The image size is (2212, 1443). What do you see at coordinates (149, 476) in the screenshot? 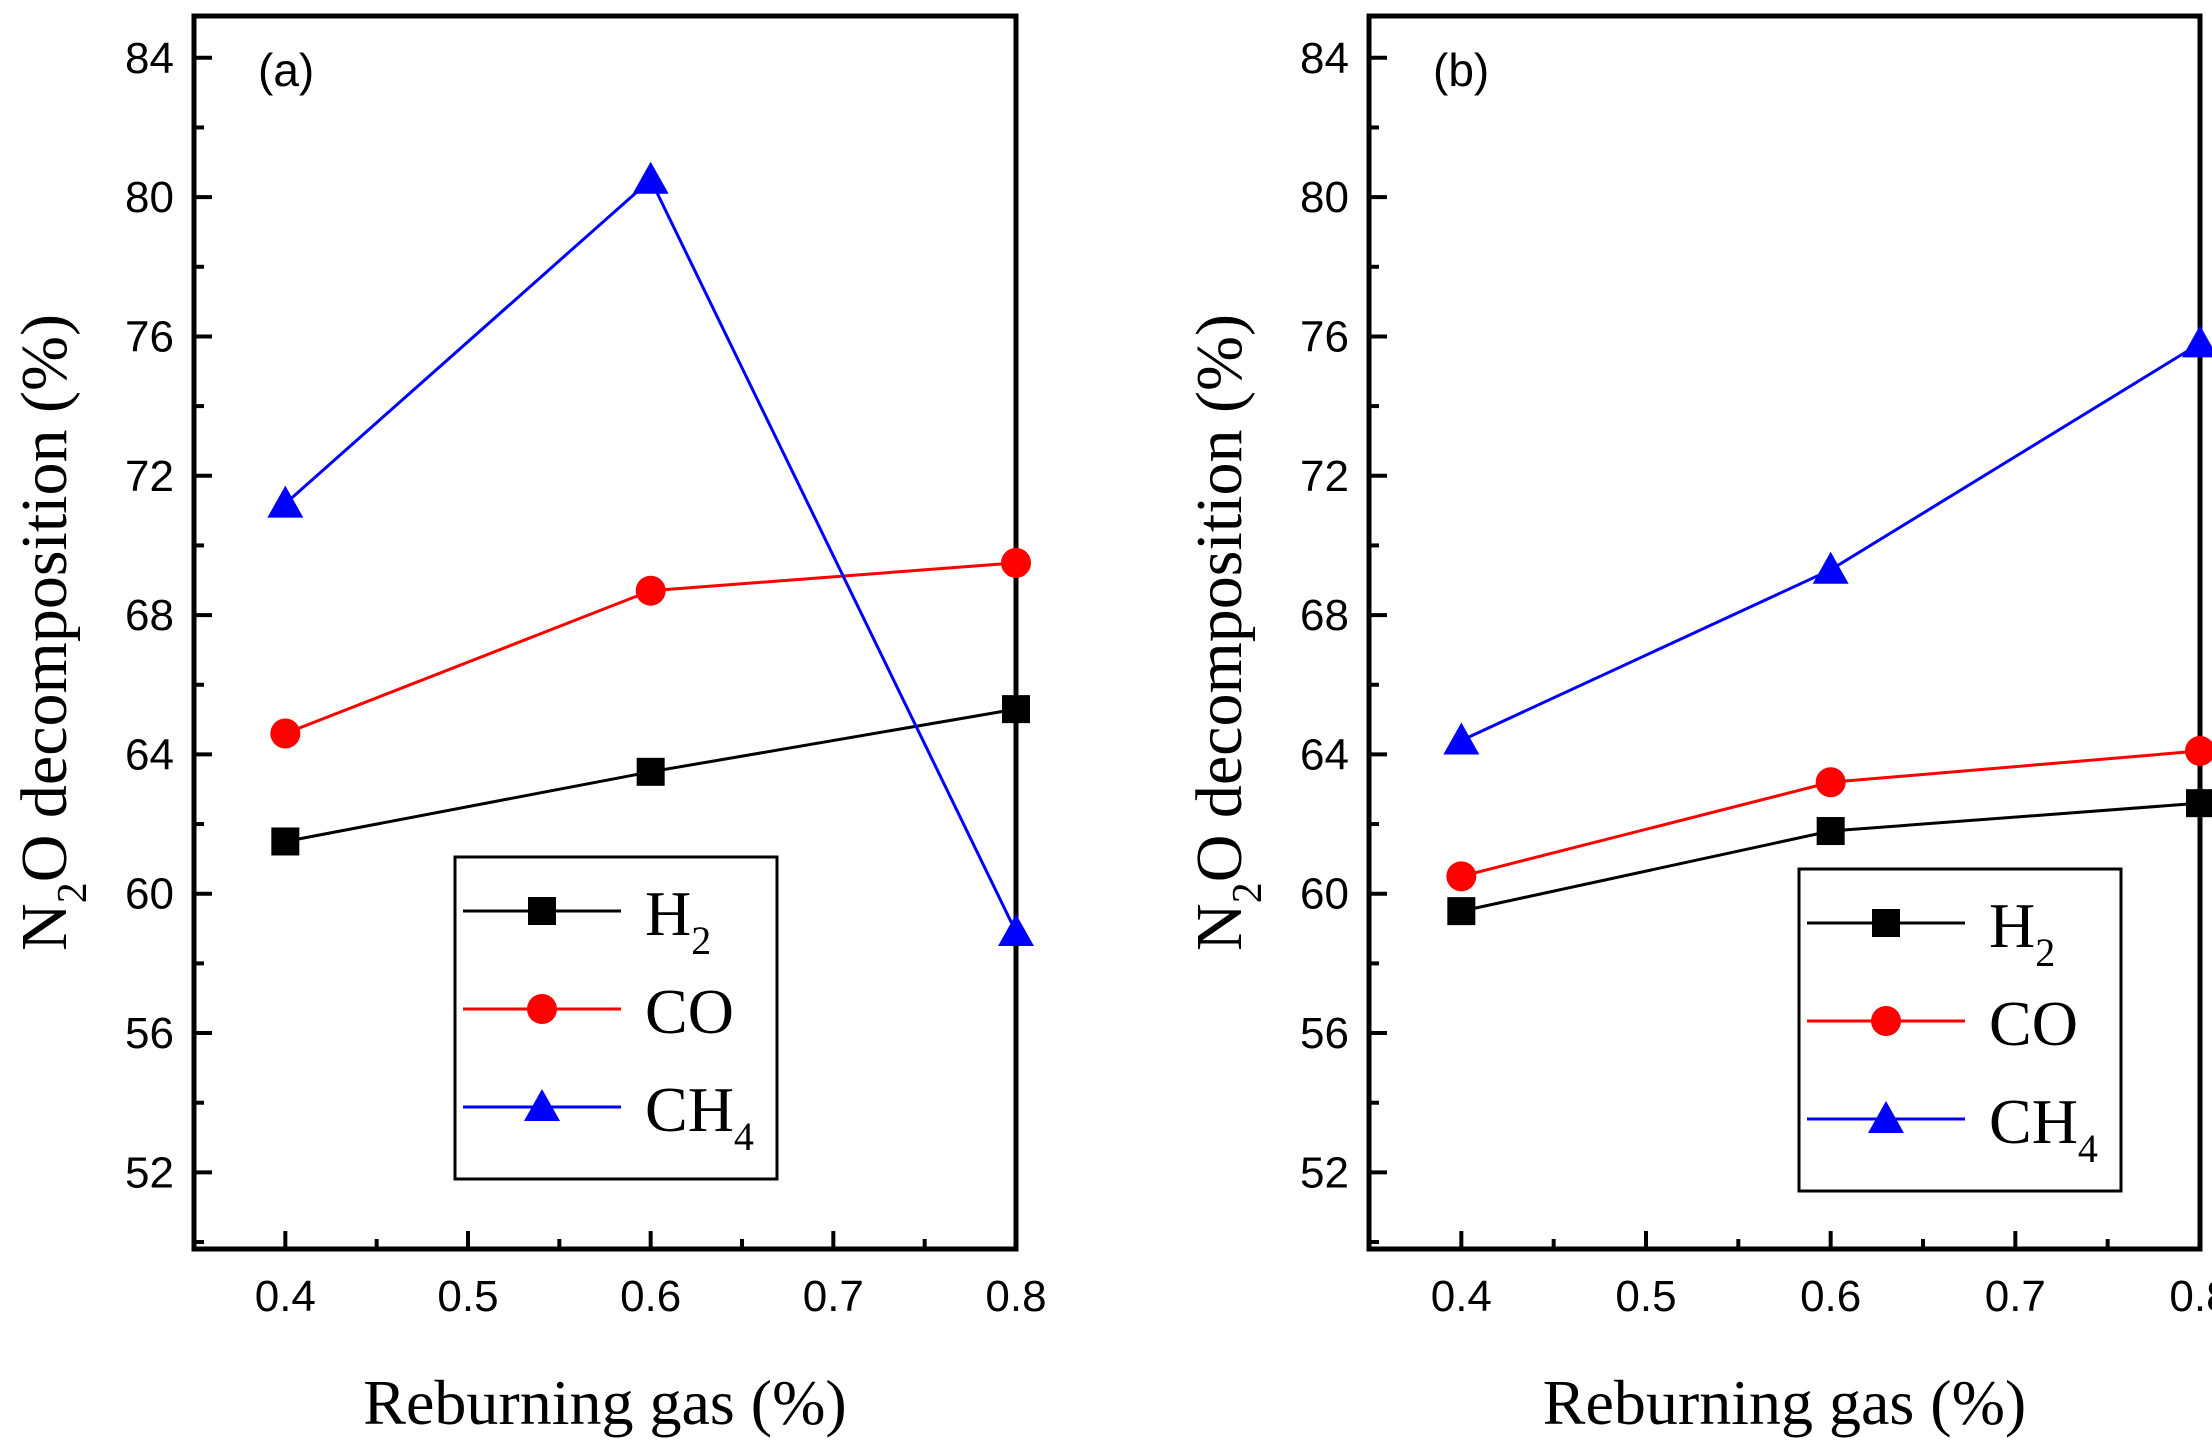
I see `y-tick-label: 72` at bounding box center [149, 476].